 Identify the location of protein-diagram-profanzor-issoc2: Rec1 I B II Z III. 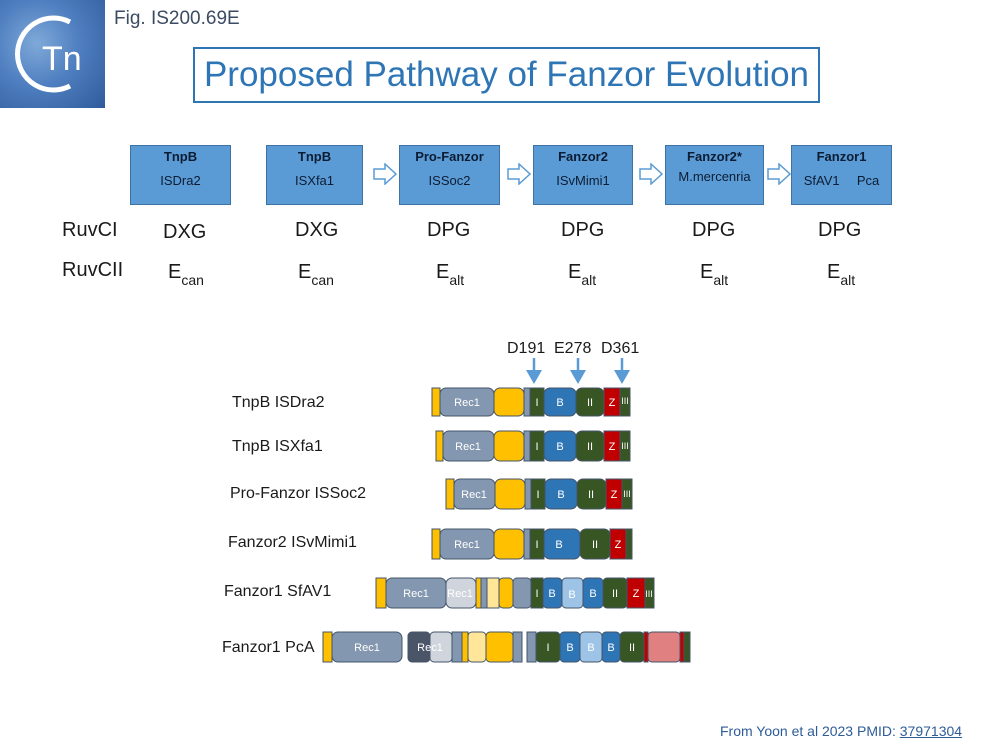
(539, 494).